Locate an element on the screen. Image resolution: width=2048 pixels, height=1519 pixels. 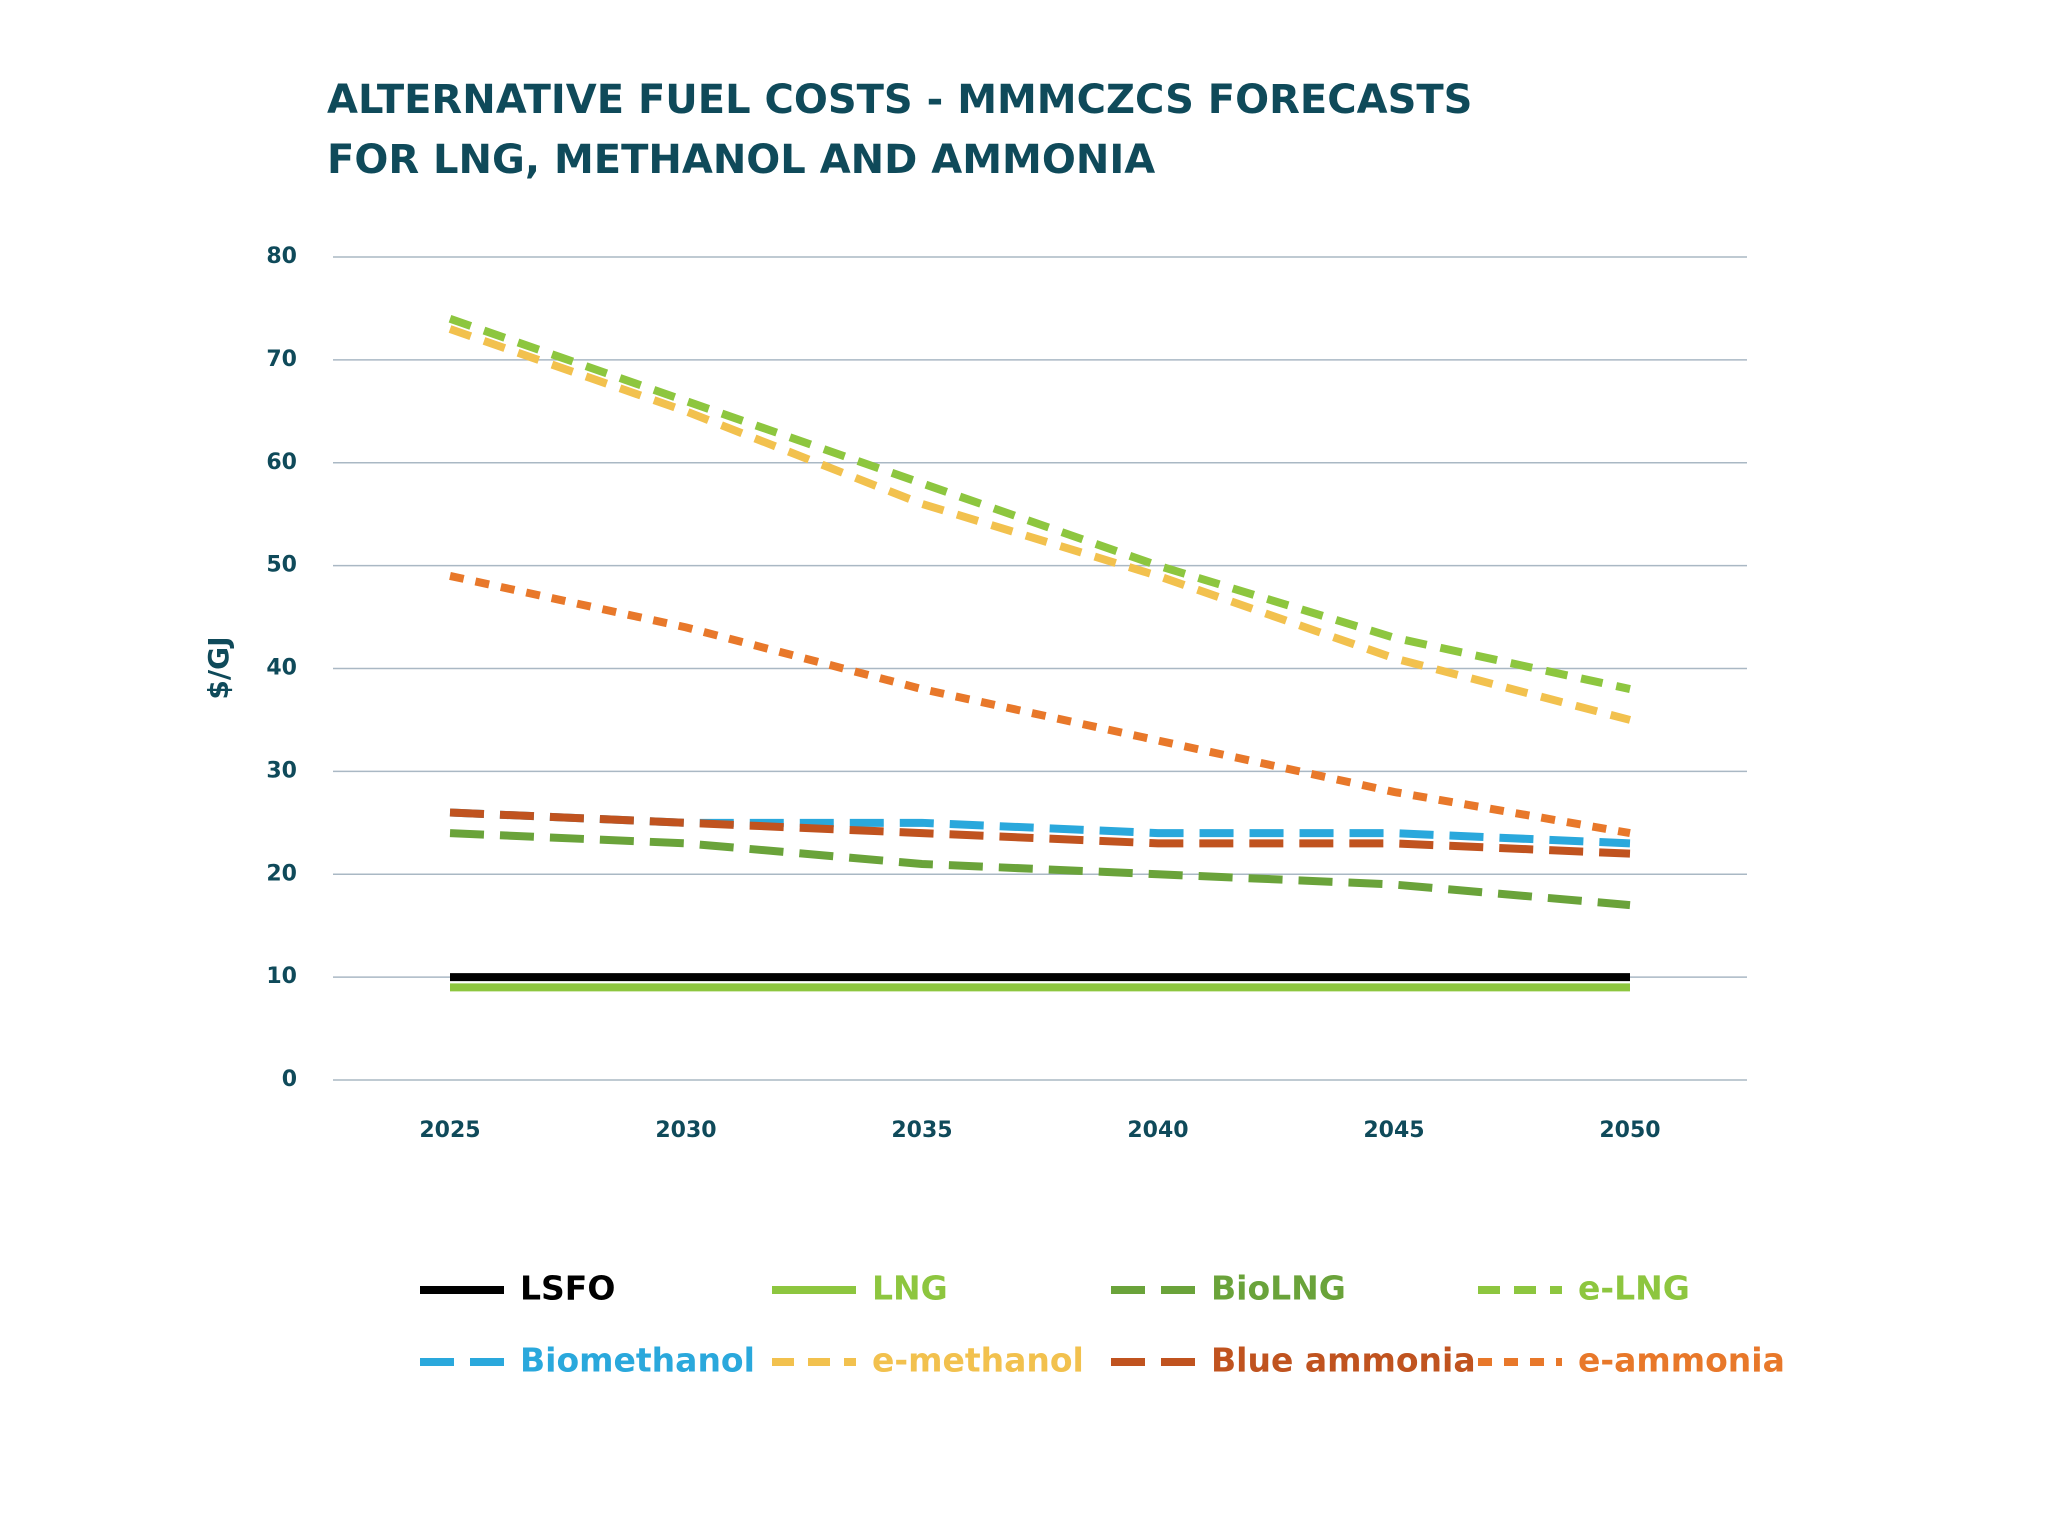
y-tick-label: 30 is located at coordinates (281, 770).